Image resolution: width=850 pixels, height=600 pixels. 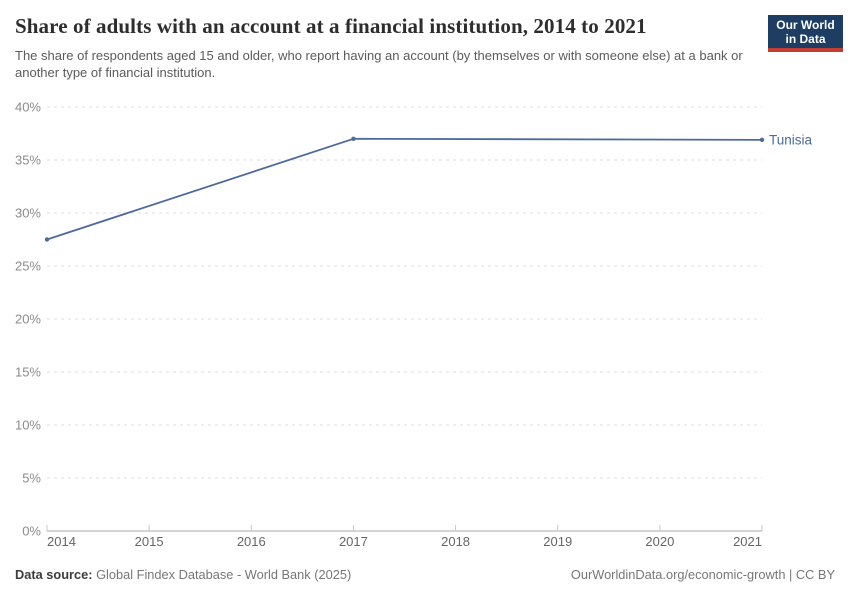 I want to click on x-tick-label: 2018, so click(x=455, y=541).